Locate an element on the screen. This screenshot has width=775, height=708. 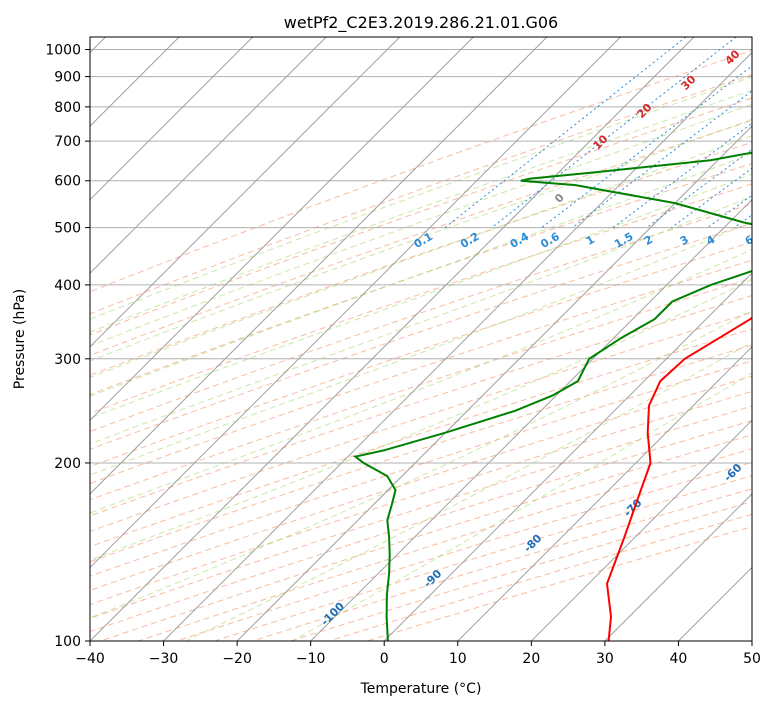
x-tick-label: −30 is located at coordinates (164, 659).